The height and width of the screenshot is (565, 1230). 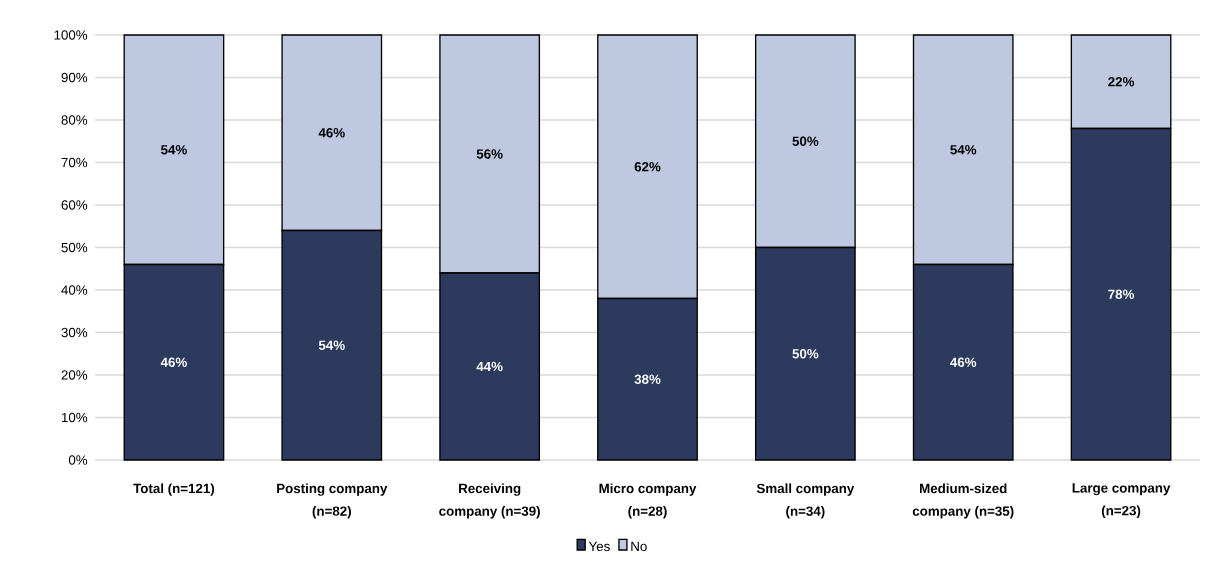 I want to click on y-tick-label: 90%, so click(x=74, y=77).